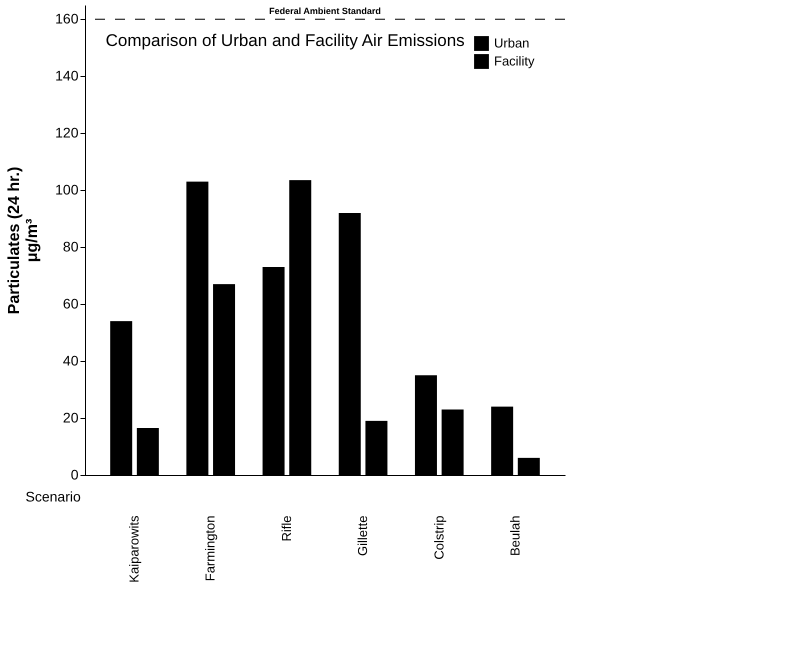 Image resolution: width=812 pixels, height=667 pixels. What do you see at coordinates (134, 549) in the screenshot?
I see `x-tick-label: Kaiparowits` at bounding box center [134, 549].